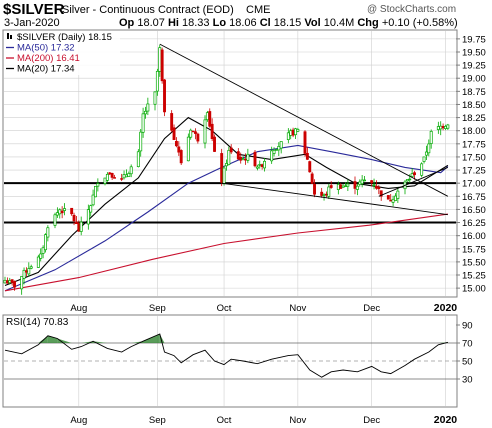  Describe the element at coordinates (474, 131) in the screenshot. I see `price-y-tick-label: 18.00` at that location.